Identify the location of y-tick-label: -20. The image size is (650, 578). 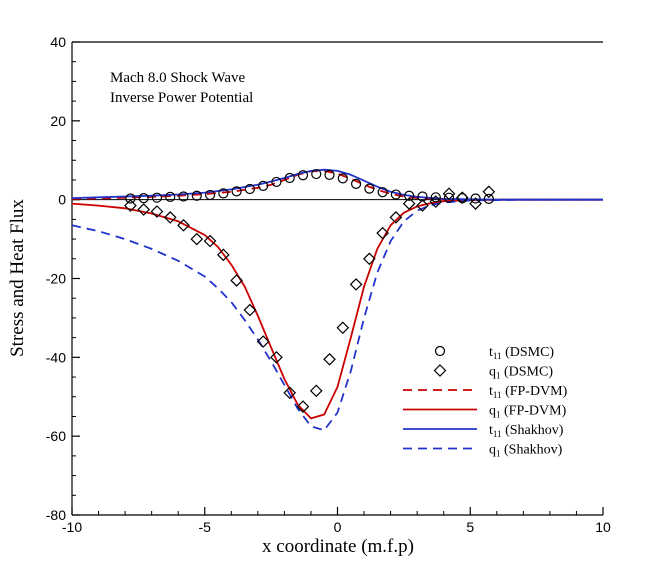
(56, 279).